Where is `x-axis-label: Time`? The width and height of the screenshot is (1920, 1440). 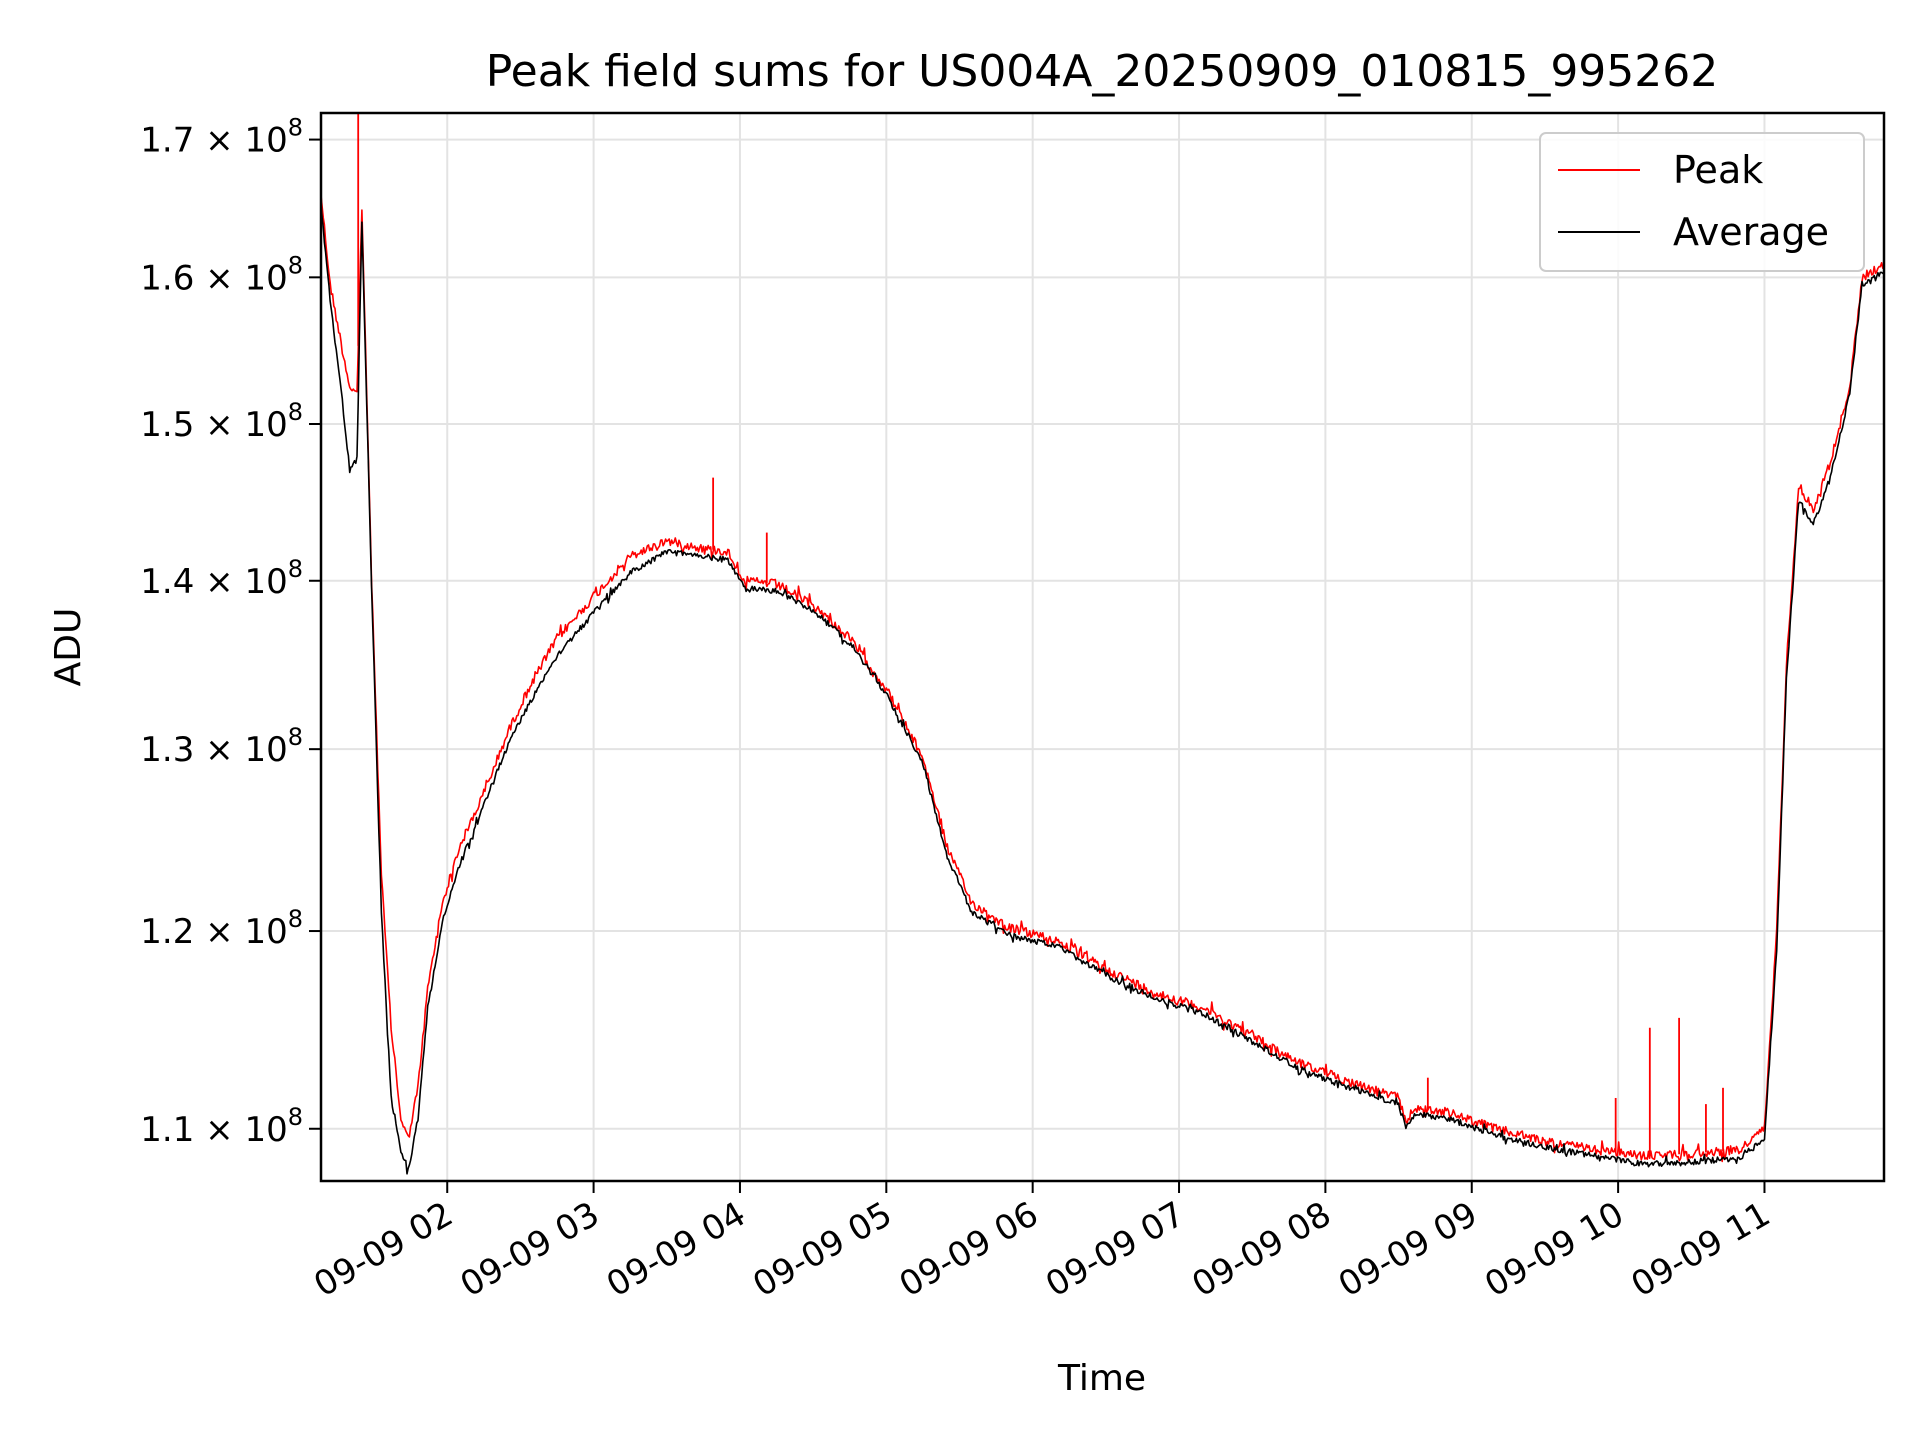 x-axis-label: Time is located at coordinates (1101, 1378).